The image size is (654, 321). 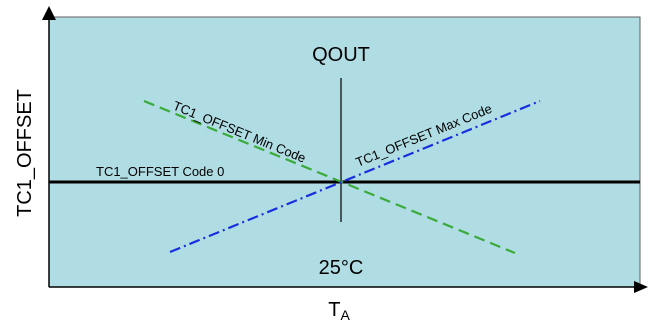 What do you see at coordinates (341, 268) in the screenshot?
I see `bottom-label: 25°C` at bounding box center [341, 268].